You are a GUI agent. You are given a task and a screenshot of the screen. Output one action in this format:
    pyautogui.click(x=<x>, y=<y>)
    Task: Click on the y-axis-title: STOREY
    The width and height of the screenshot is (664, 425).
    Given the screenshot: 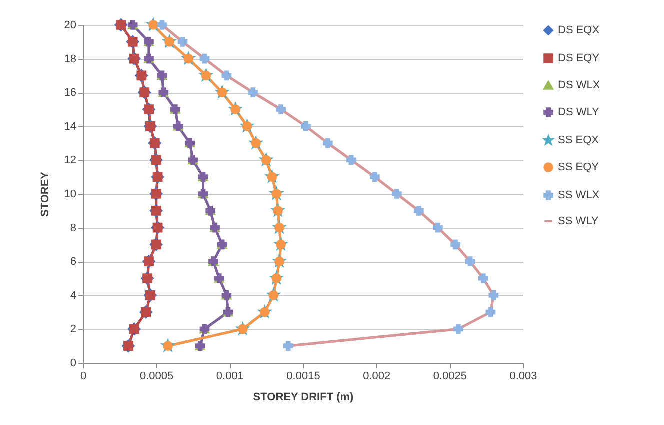 What is the action you would take?
    pyautogui.click(x=45, y=194)
    